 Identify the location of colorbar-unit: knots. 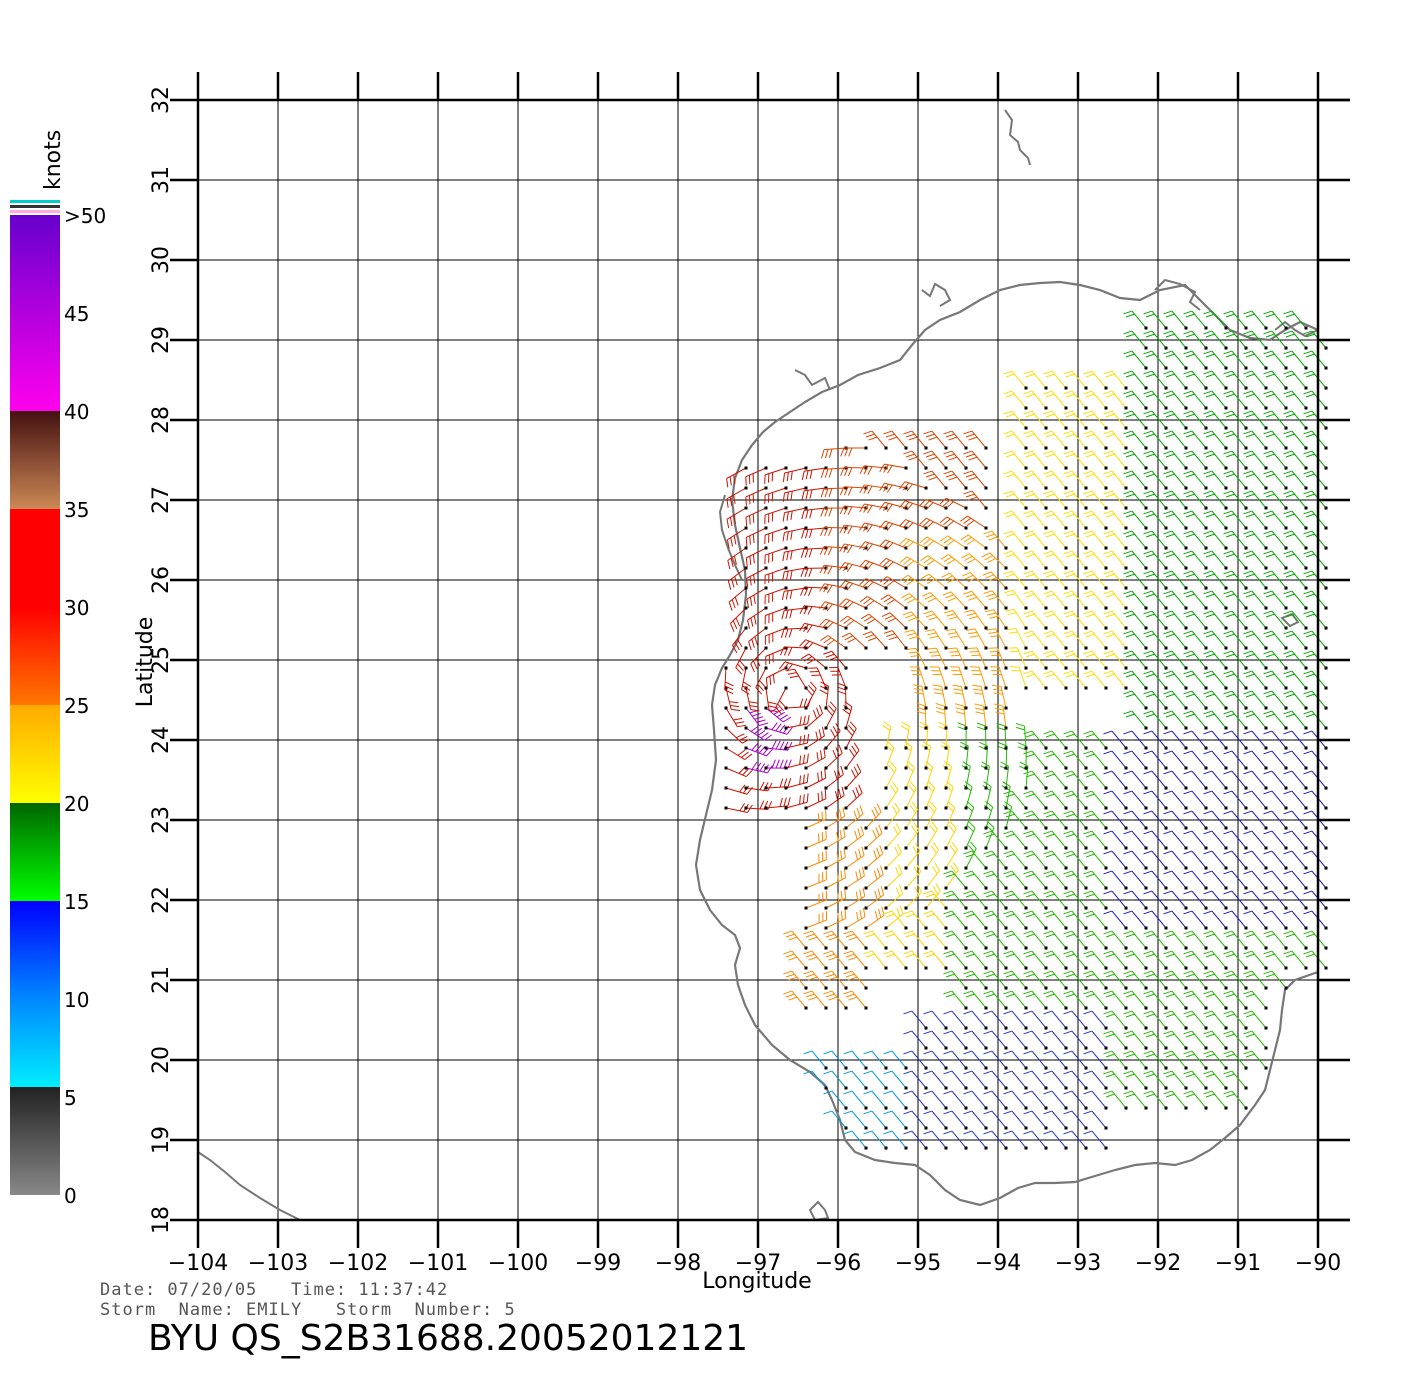
(53, 160).